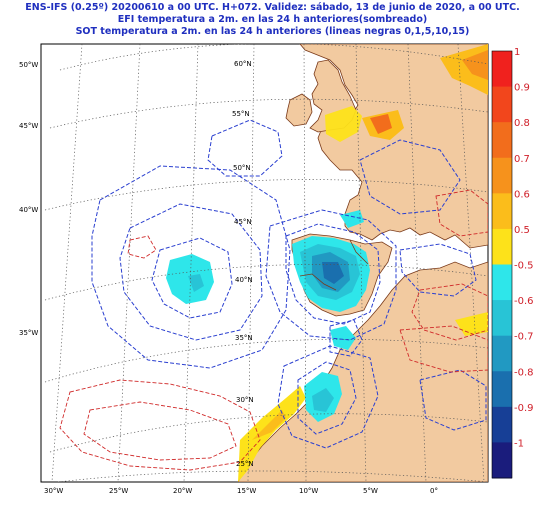  What do you see at coordinates (370, 491) in the screenshot?
I see `lon-label-5w: 5°W` at bounding box center [370, 491].